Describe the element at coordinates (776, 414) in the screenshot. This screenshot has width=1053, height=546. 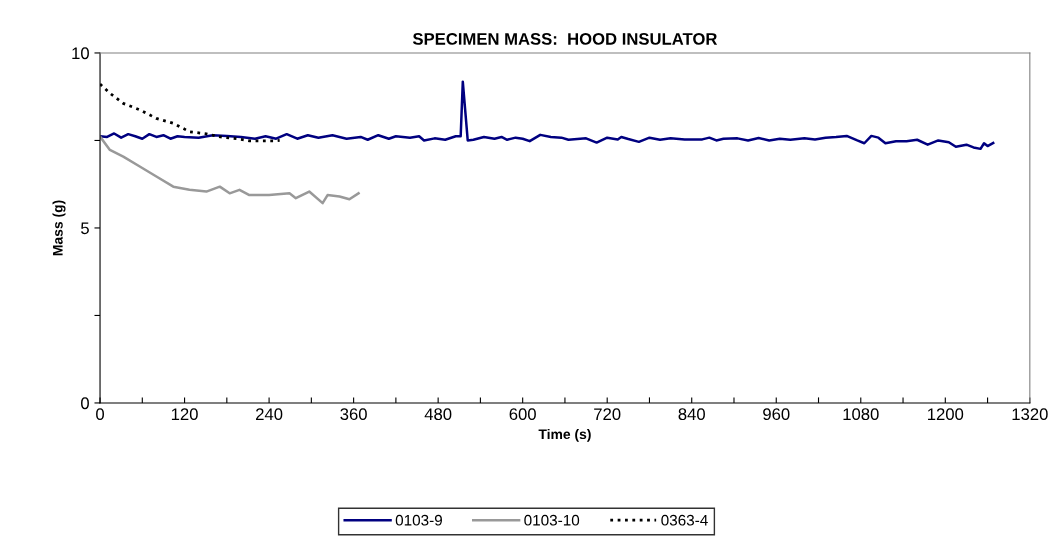
I see `x-tick-label: 960` at that location.